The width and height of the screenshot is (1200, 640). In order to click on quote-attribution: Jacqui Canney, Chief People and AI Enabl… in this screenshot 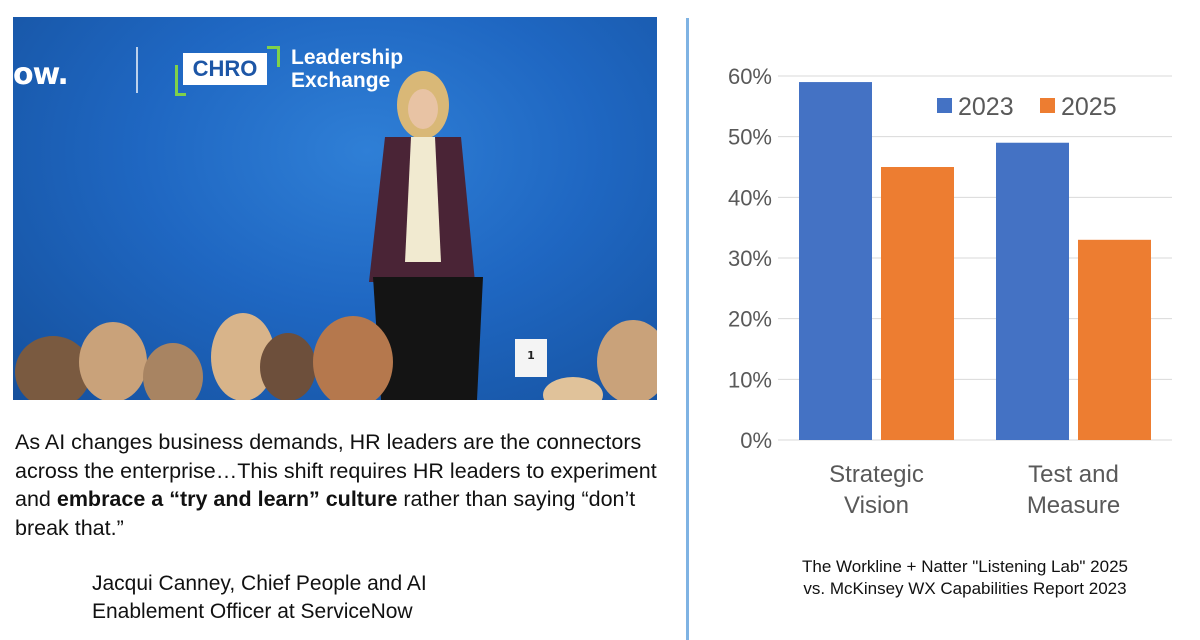, I will do `click(372, 598)`.